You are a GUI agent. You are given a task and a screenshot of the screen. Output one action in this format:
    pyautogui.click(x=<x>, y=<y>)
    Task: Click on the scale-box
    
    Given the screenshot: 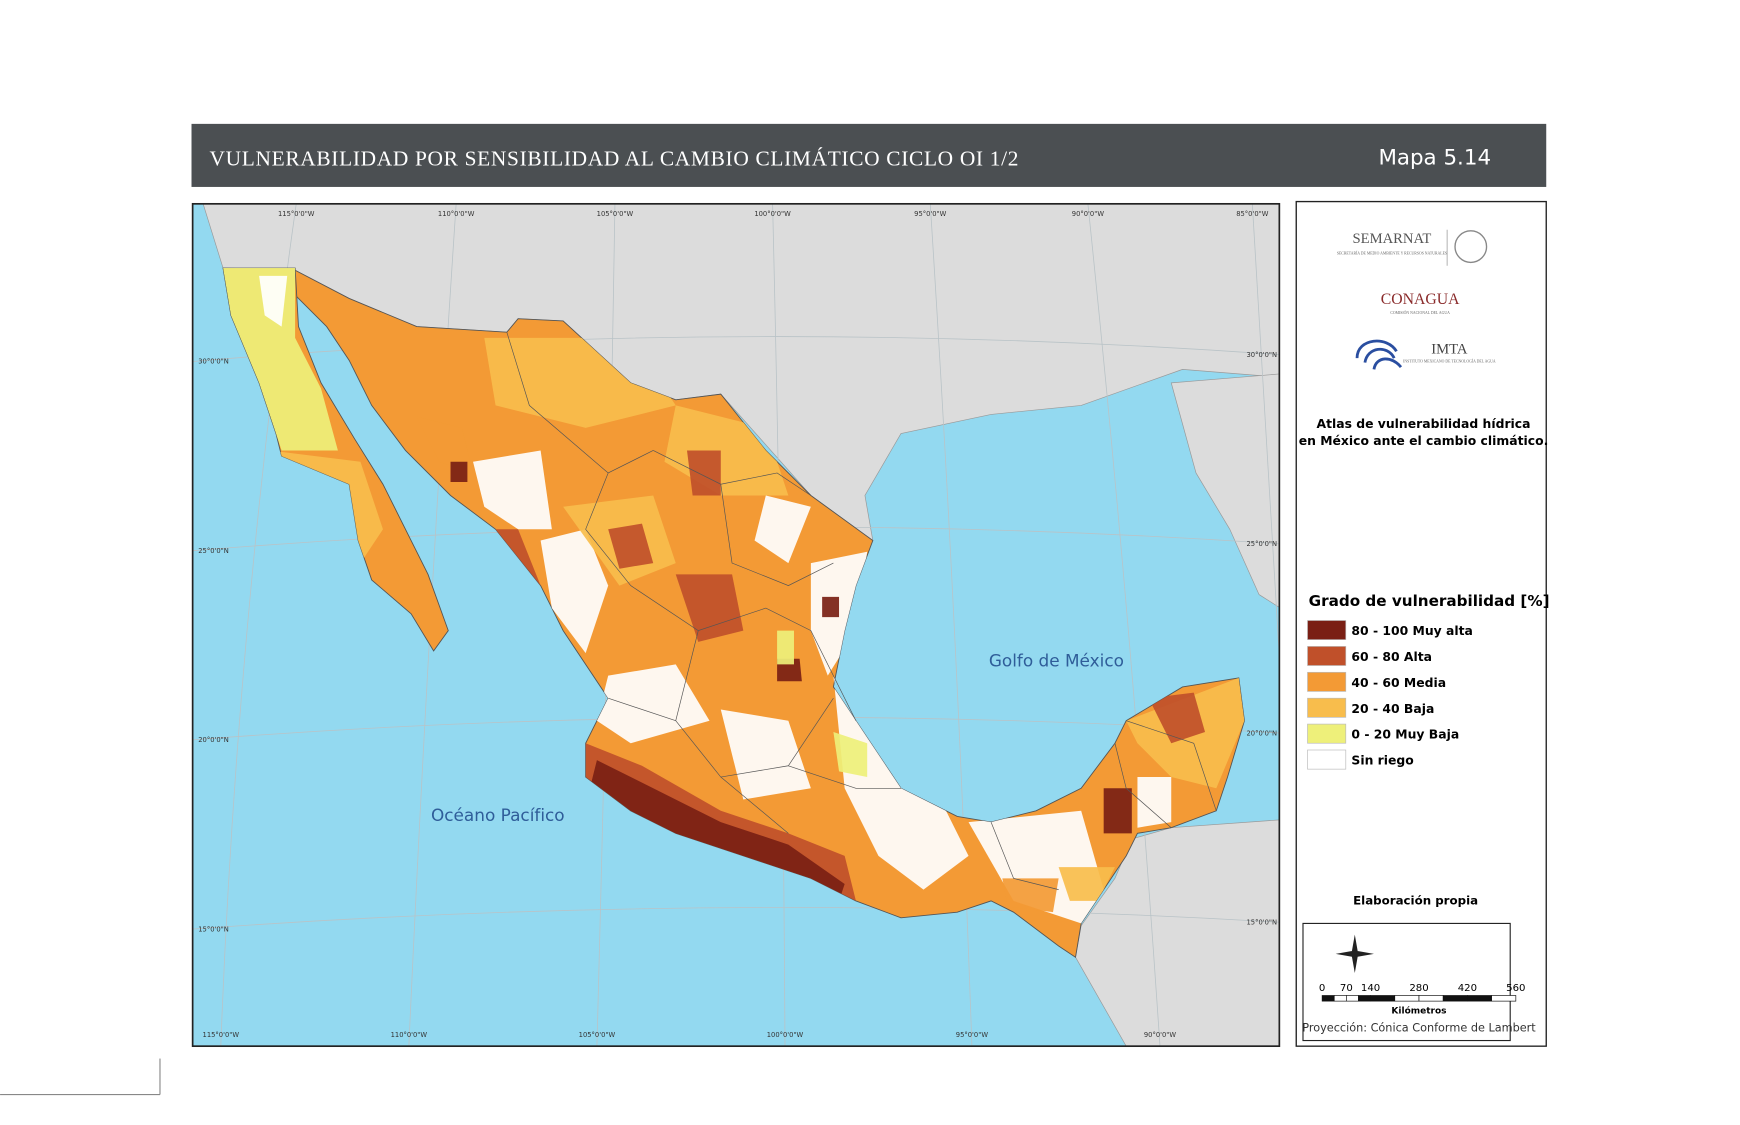 What is the action you would take?
    pyautogui.click(x=1406, y=982)
    